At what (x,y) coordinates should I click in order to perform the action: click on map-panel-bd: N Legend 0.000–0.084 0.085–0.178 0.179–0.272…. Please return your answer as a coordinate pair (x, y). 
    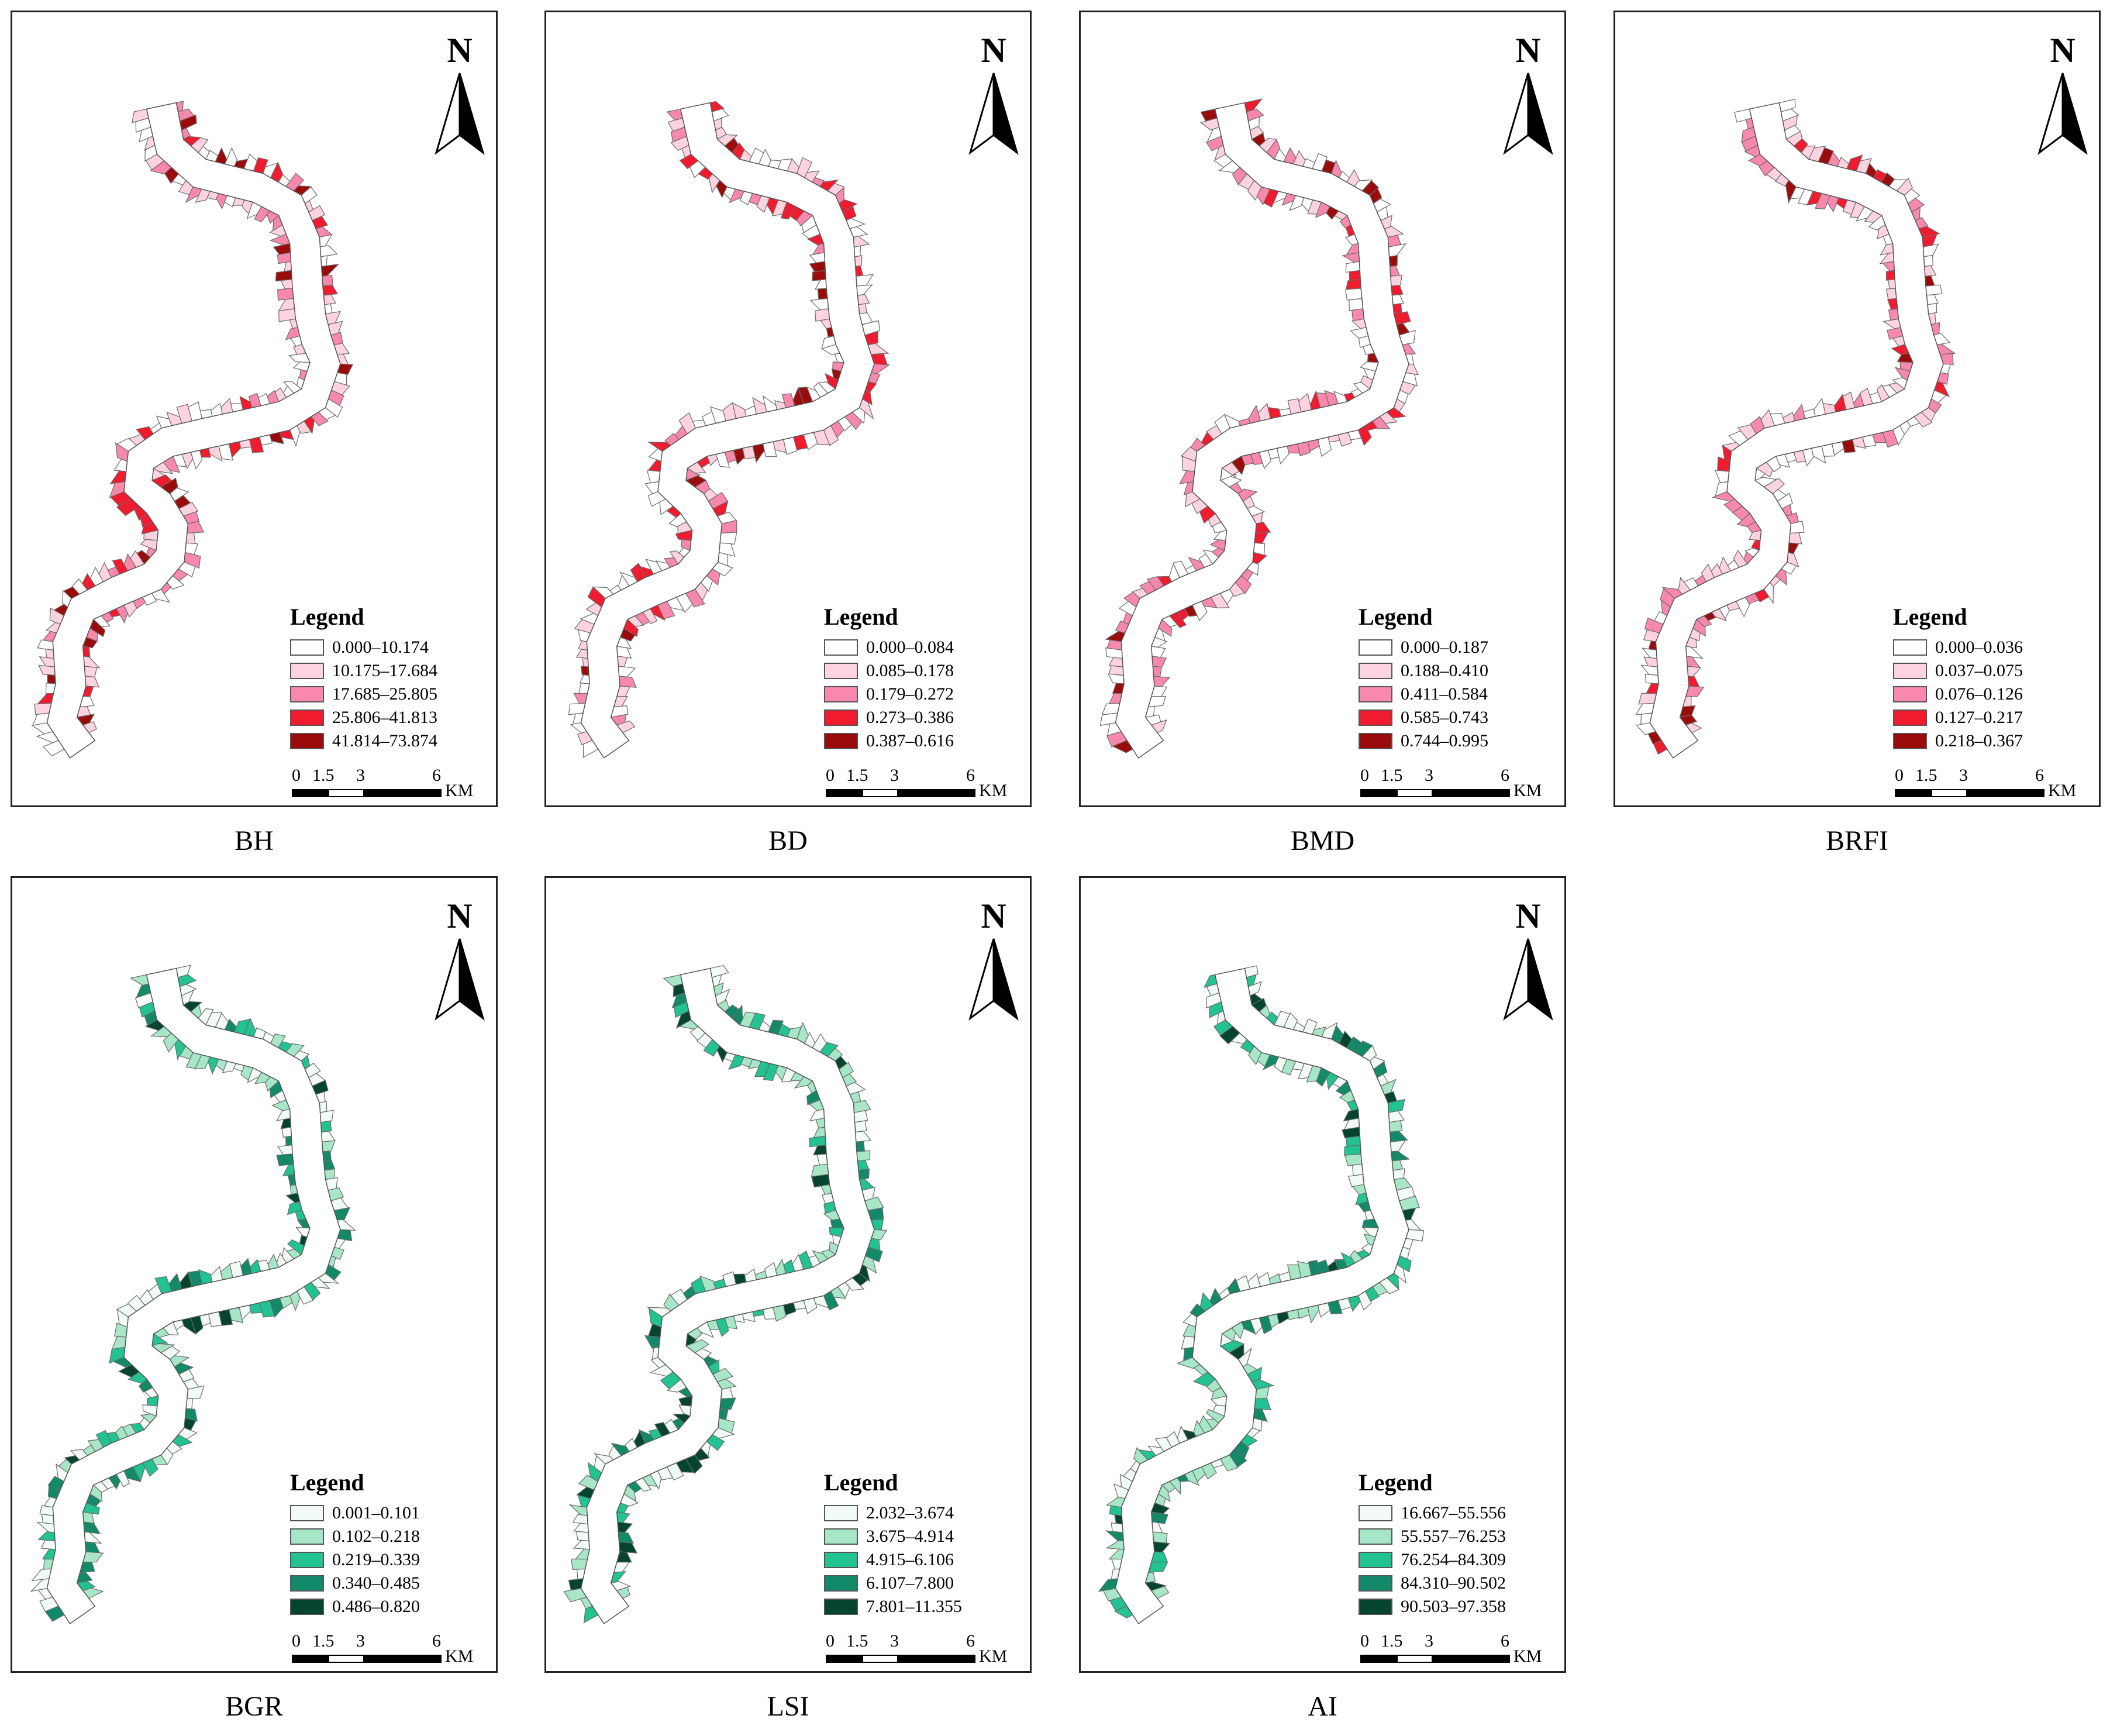
    Looking at the image, I should click on (788, 409).